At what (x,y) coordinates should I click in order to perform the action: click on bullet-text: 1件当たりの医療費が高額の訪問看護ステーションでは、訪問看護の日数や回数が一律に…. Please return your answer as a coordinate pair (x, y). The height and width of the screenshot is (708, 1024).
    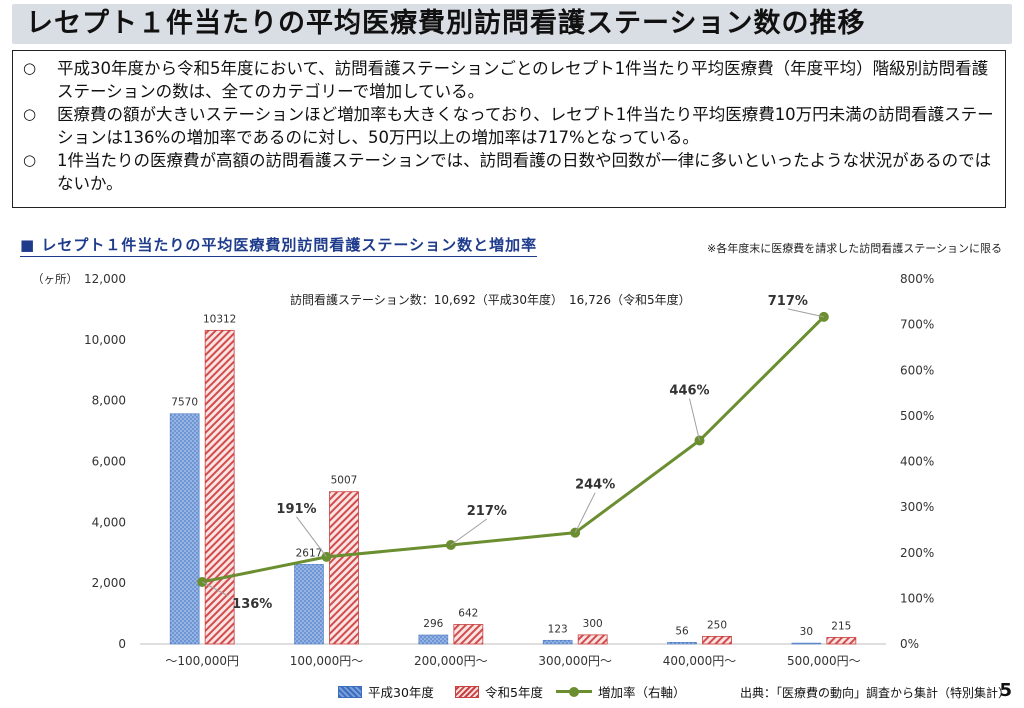
    Looking at the image, I should click on (524, 172).